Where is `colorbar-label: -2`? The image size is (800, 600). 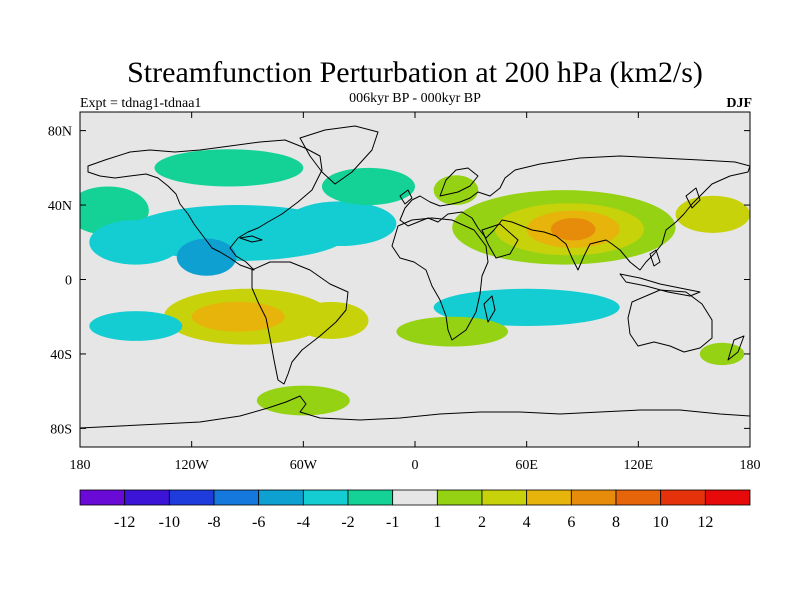 colorbar-label: -2 is located at coordinates (347, 522).